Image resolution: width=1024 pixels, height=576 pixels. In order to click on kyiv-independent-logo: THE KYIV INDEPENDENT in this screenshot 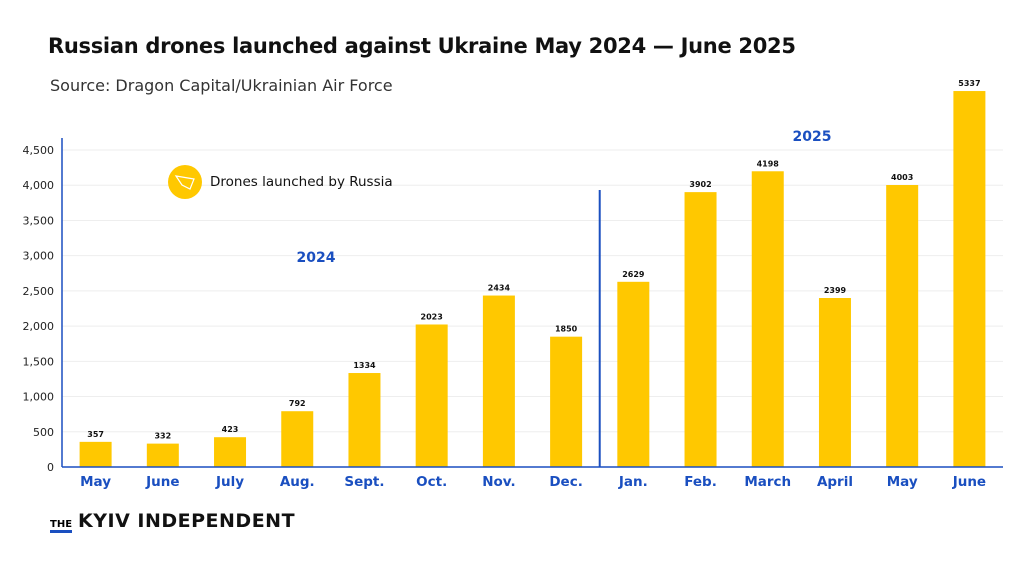, I will do `click(172, 521)`.